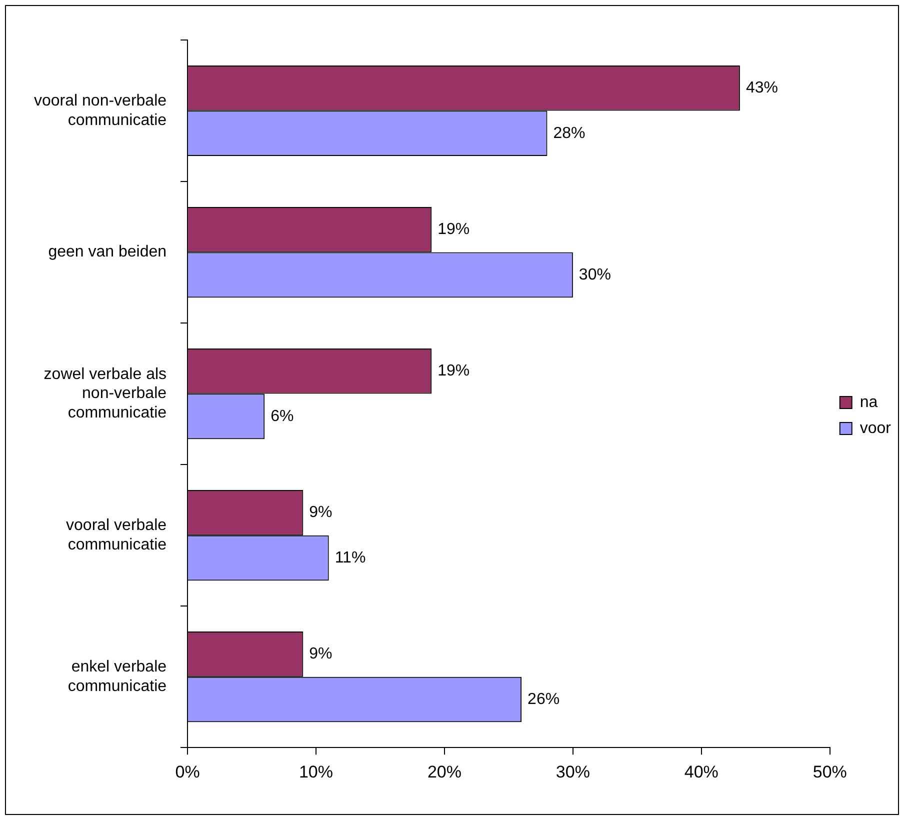  What do you see at coordinates (544, 699) in the screenshot?
I see `data-label: 26%` at bounding box center [544, 699].